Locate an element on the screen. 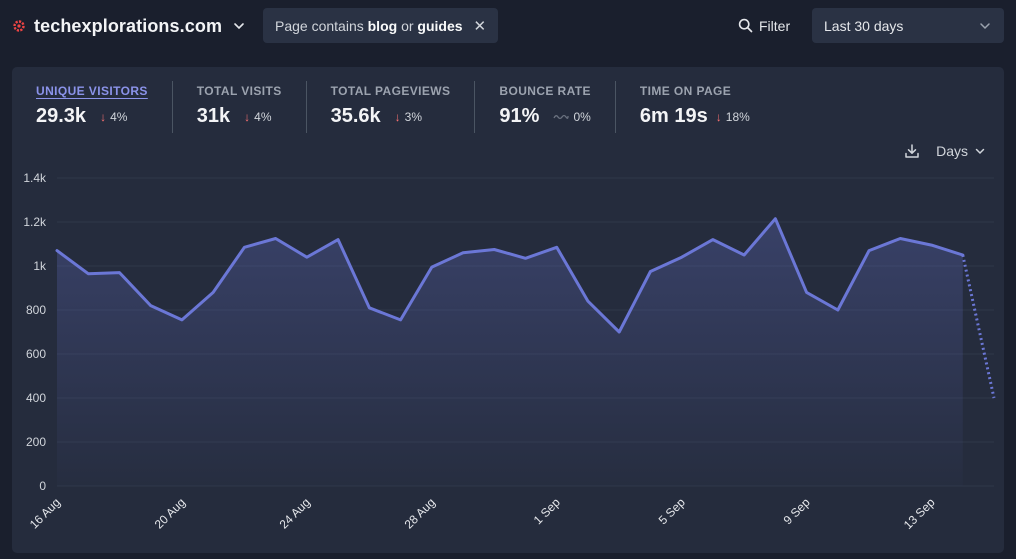 The height and width of the screenshot is (559, 1016). filter-button: Filter is located at coordinates (764, 25).